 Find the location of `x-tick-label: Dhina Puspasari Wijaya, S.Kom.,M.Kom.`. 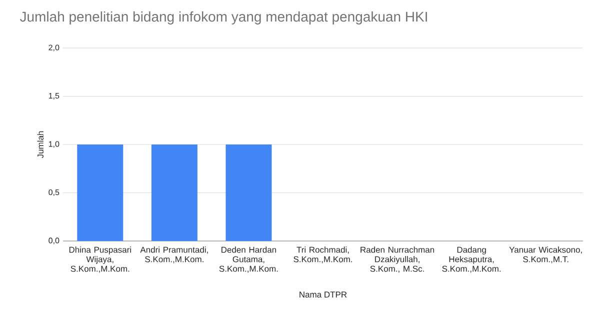

x-tick-label: Dhina Puspasari Wijaya, S.Kom.,M.Kom. is located at coordinates (100, 259).